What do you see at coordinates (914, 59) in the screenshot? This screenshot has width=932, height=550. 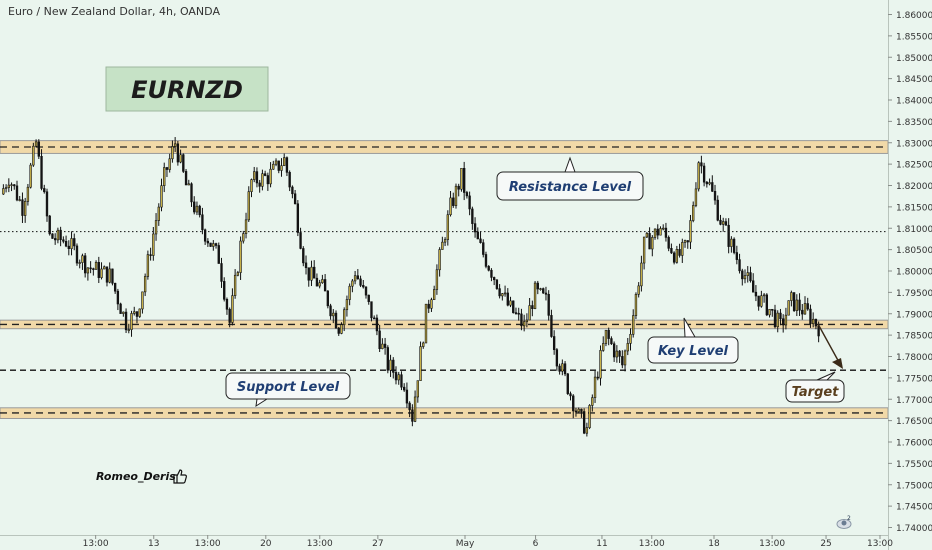 I see `y-tick-label: 1.85000` at bounding box center [914, 59].